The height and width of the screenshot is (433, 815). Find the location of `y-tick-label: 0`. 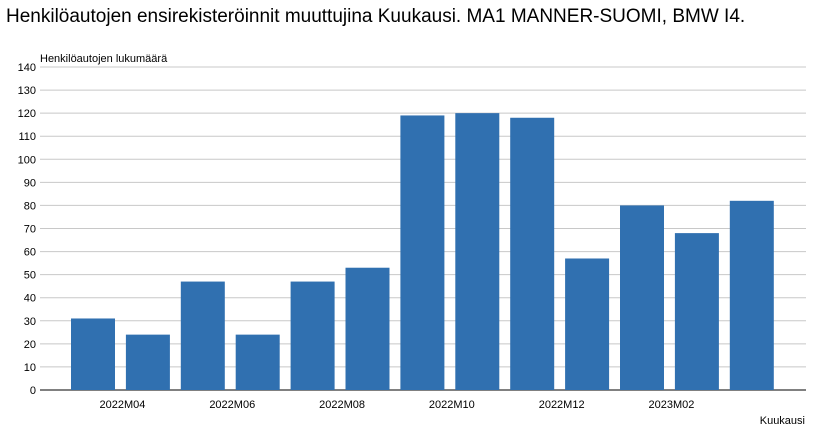

y-tick-label: 0 is located at coordinates (33, 391).